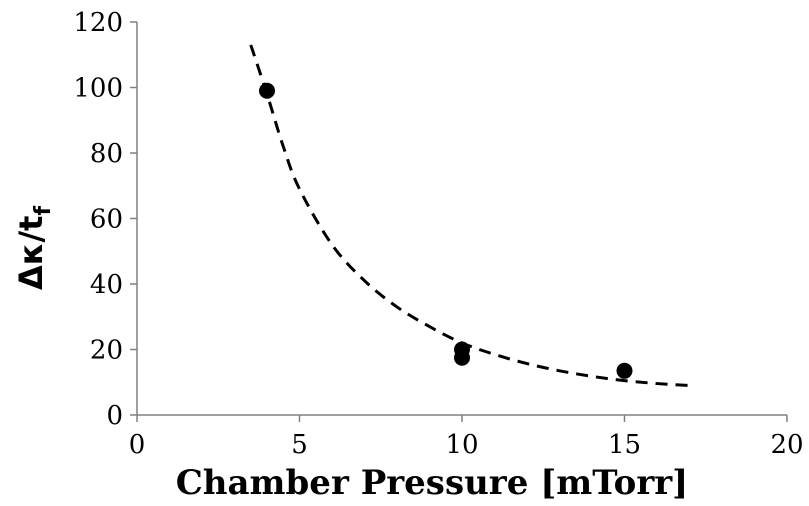  I want to click on x-tick-label: 20, so click(786, 445).